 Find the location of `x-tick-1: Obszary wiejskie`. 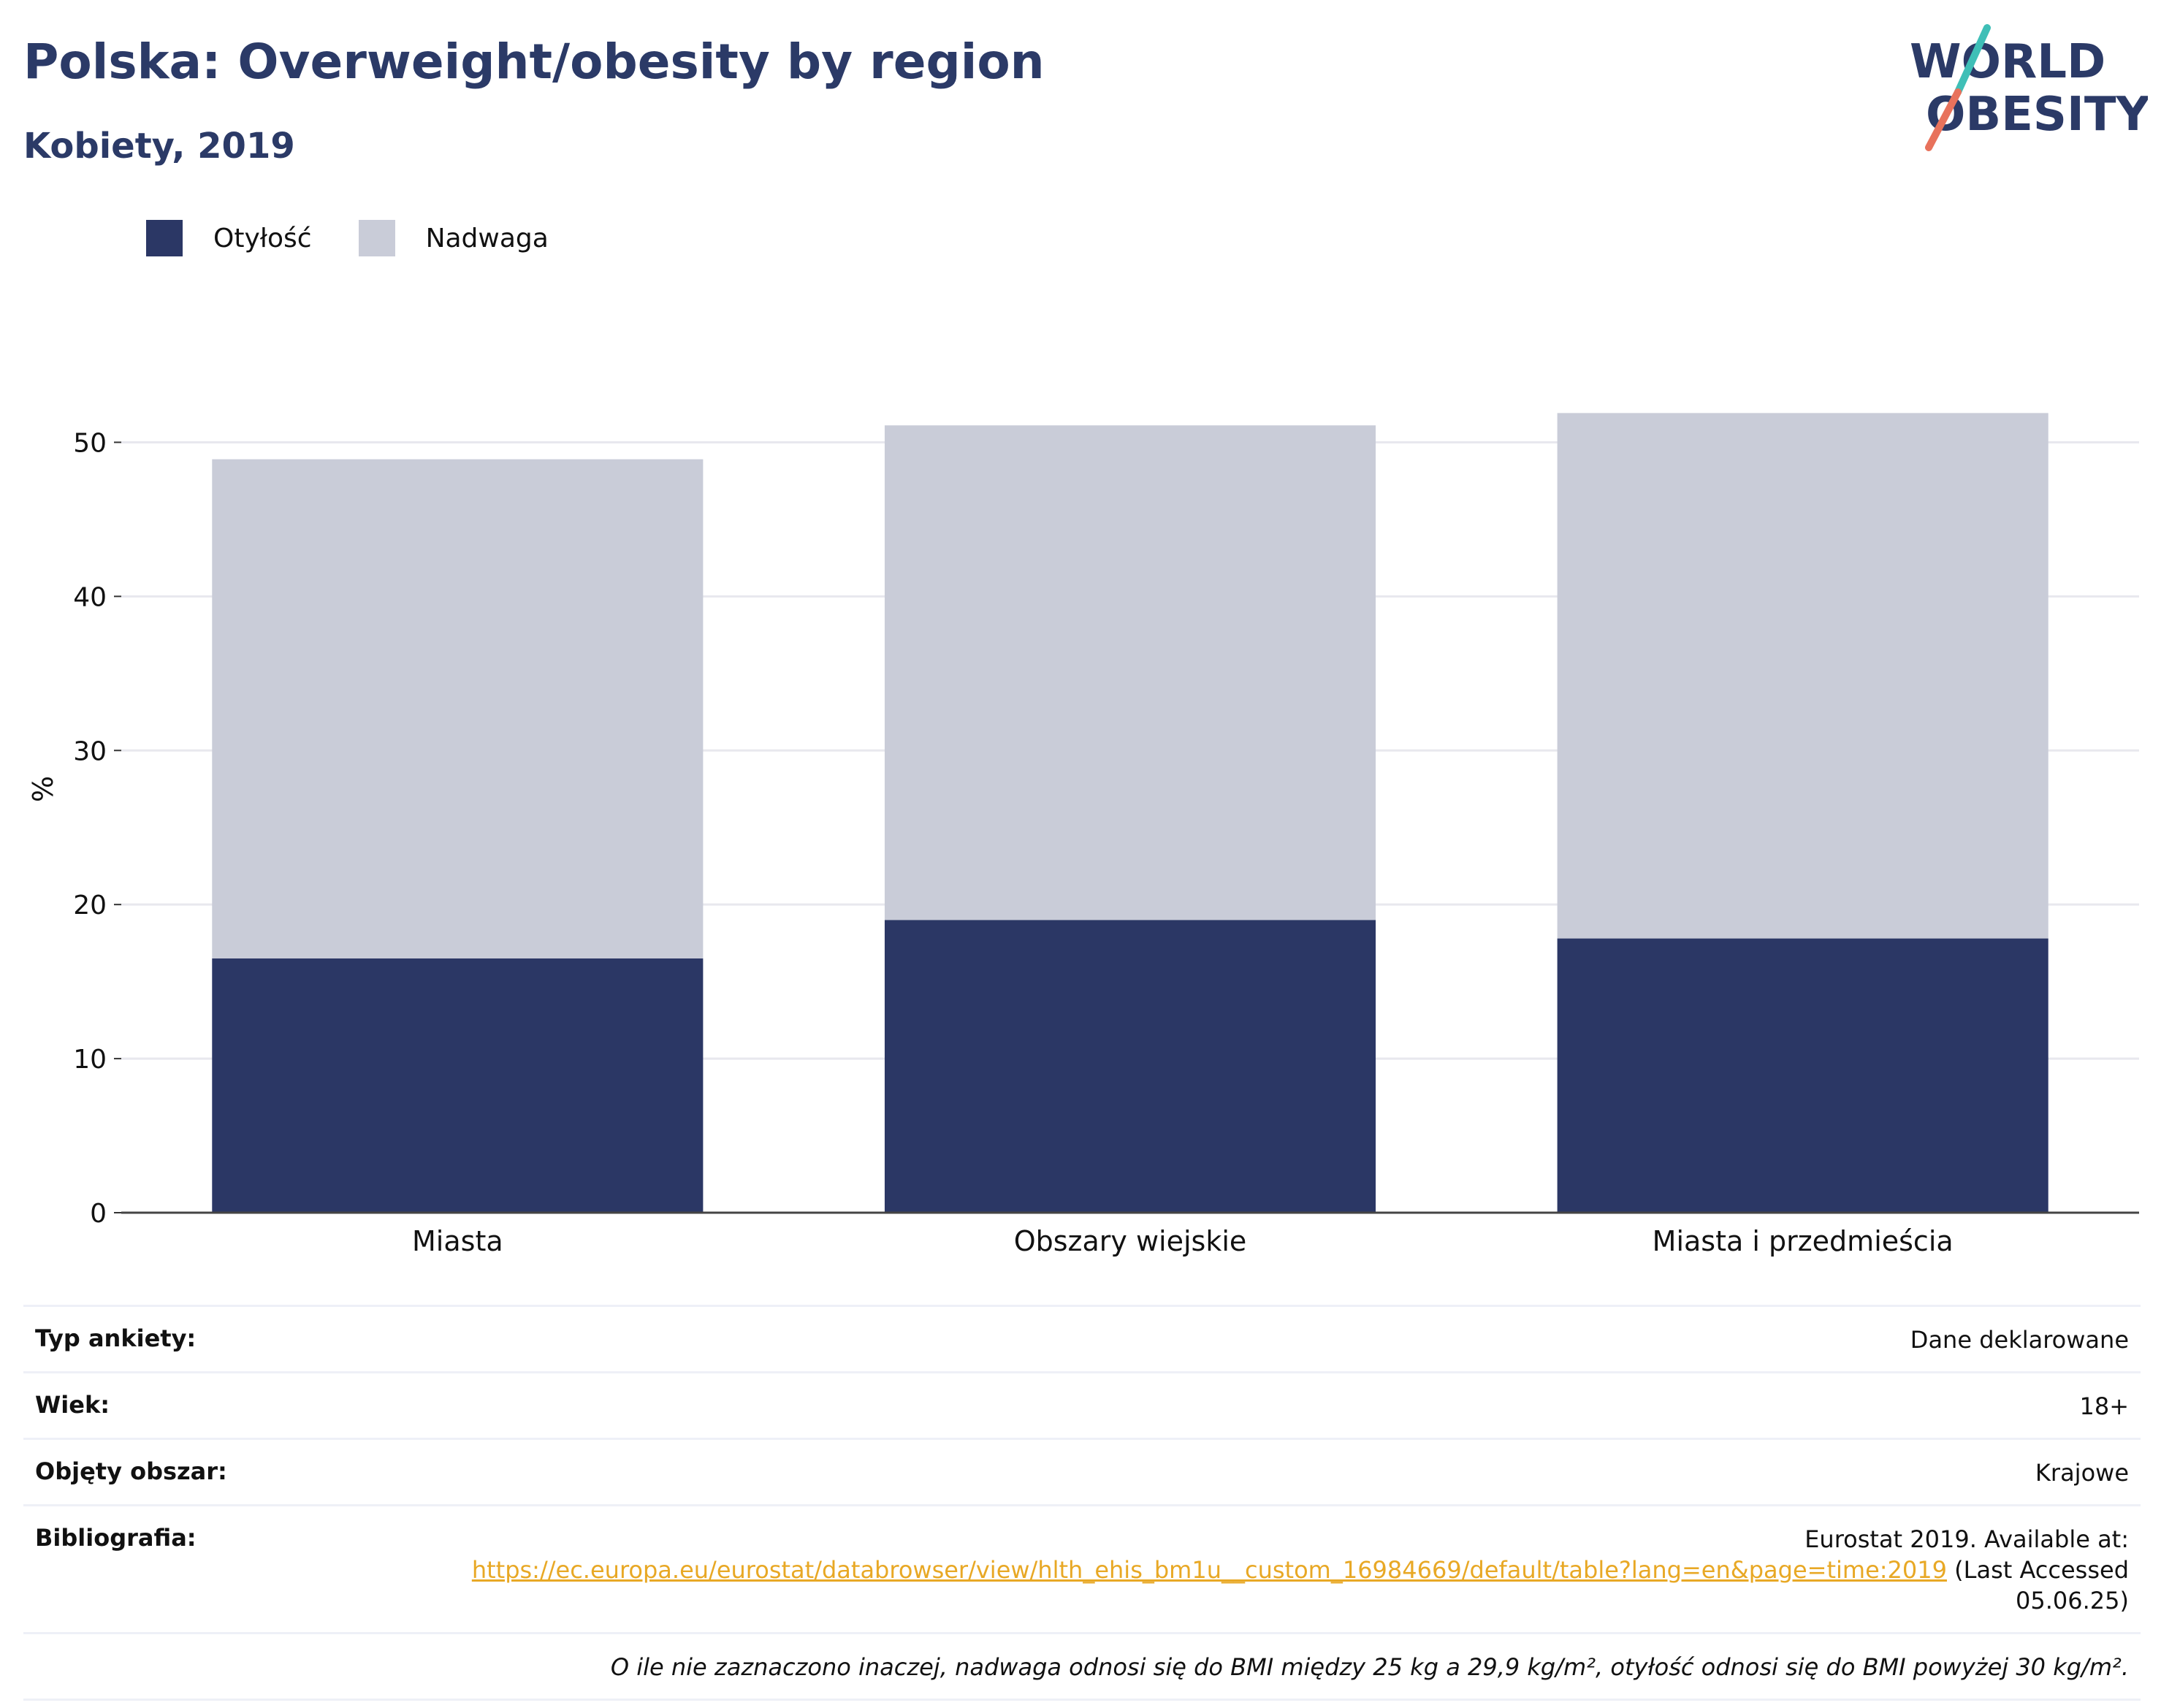

x-tick-1: Obszary wiejskie is located at coordinates (1130, 1241).